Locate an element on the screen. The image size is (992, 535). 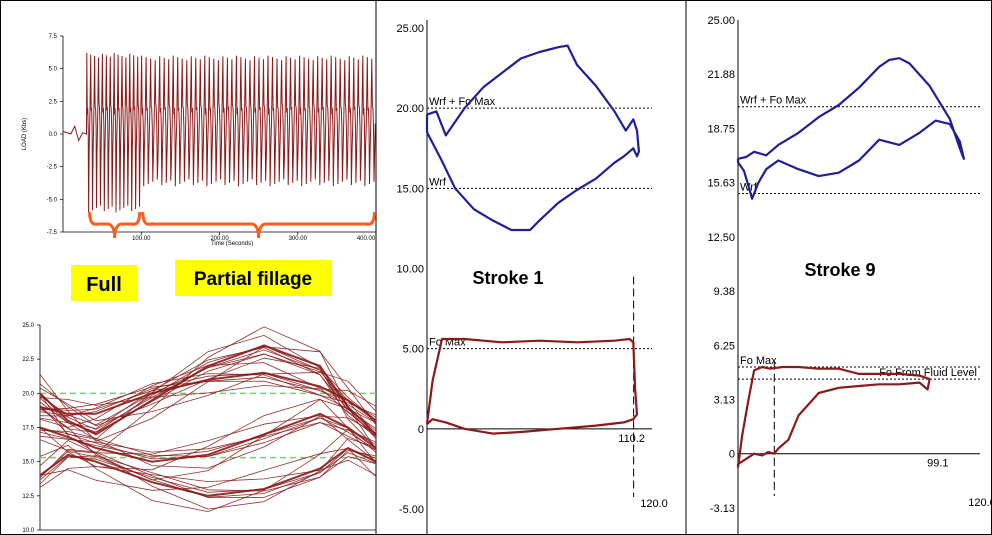
full-callout-box is located at coordinates (104, 283).